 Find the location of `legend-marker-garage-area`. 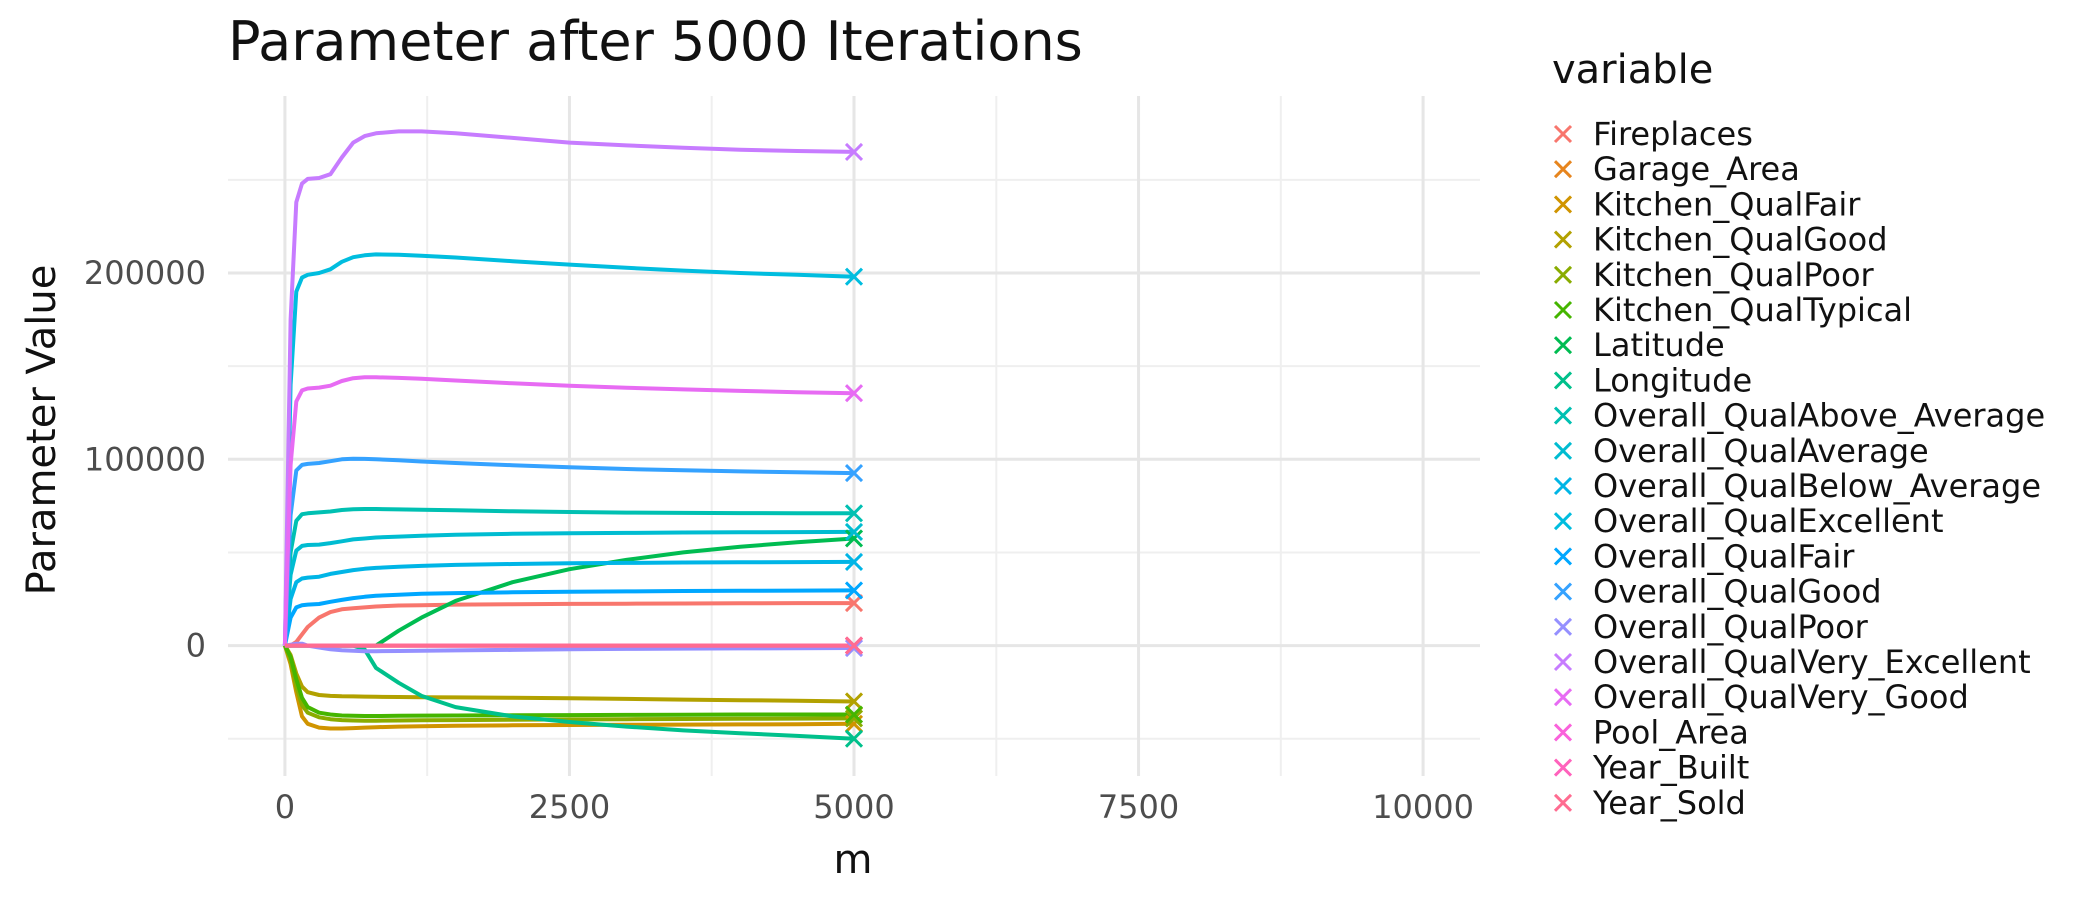

legend-marker-garage-area is located at coordinates (1563, 169).